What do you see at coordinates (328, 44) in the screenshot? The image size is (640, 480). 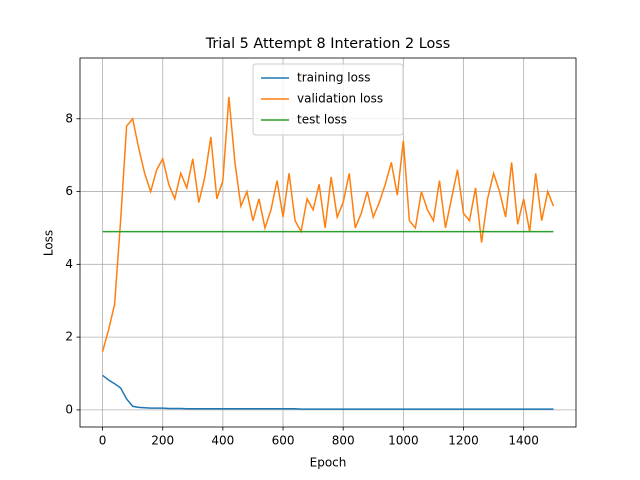 I see `chart-title: Trial 5 Attempt 8 Interation 2 Loss` at bounding box center [328, 44].